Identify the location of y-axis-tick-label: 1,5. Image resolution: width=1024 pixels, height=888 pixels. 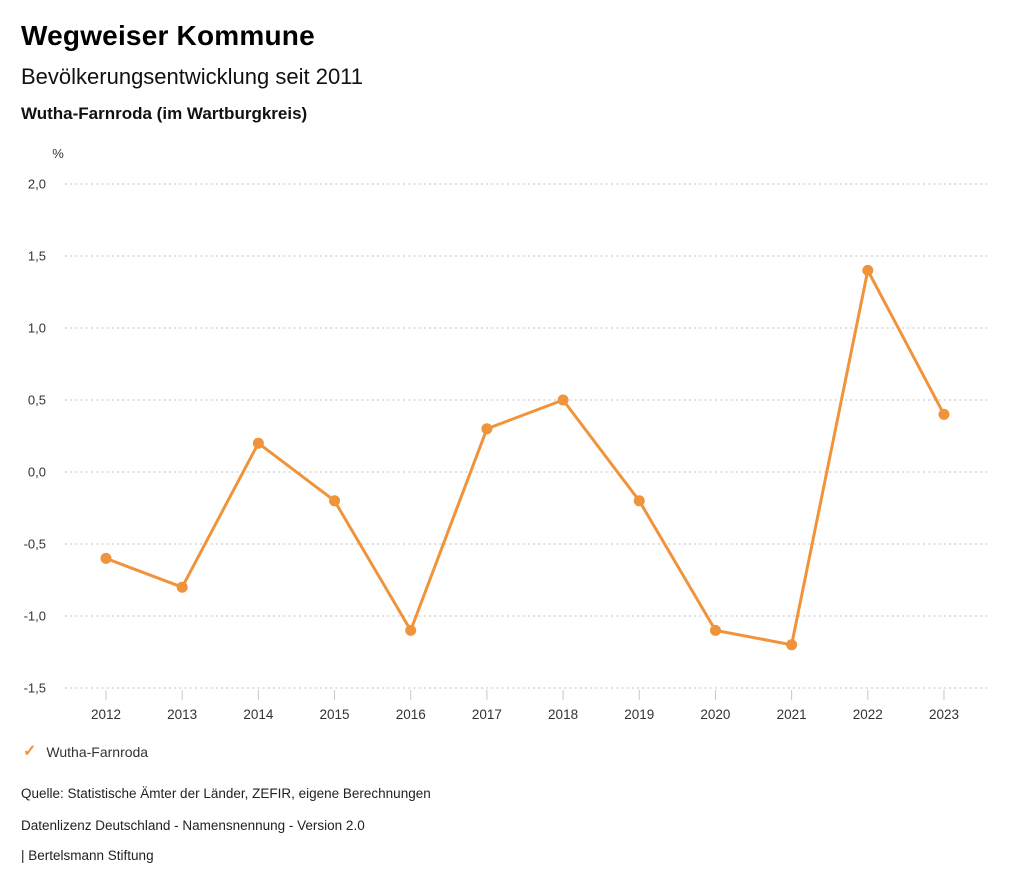
(37, 256).